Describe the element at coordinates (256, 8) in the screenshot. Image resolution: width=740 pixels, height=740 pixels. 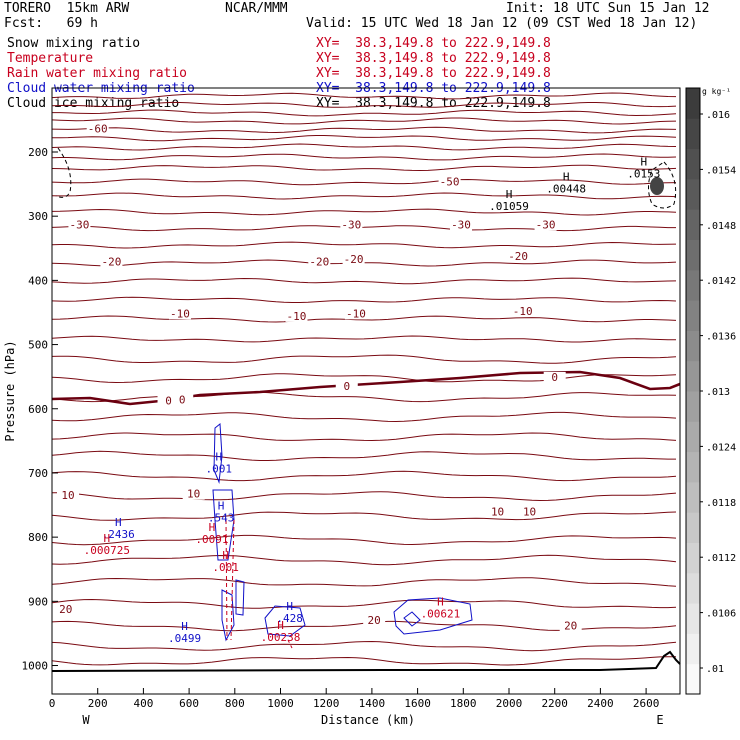
I see `center-title: NCAR/MMM` at that location.